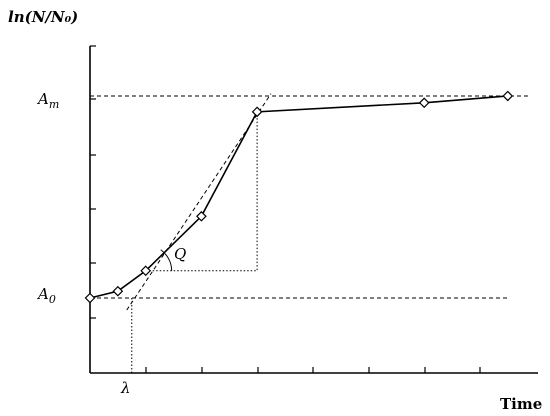 The width and height of the screenshot is (550, 416). What do you see at coordinates (125, 388) in the screenshot?
I see `lag-label: λ` at bounding box center [125, 388].